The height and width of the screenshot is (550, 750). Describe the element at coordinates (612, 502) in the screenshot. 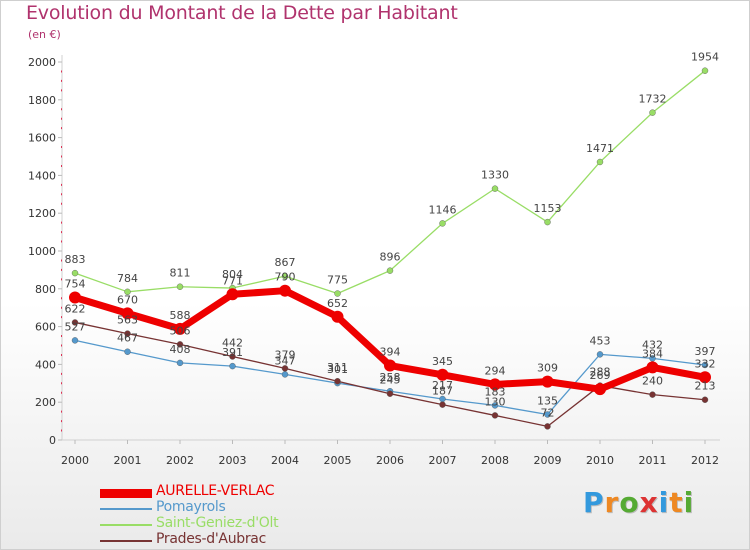

I see `logo-letter: r` at that location.